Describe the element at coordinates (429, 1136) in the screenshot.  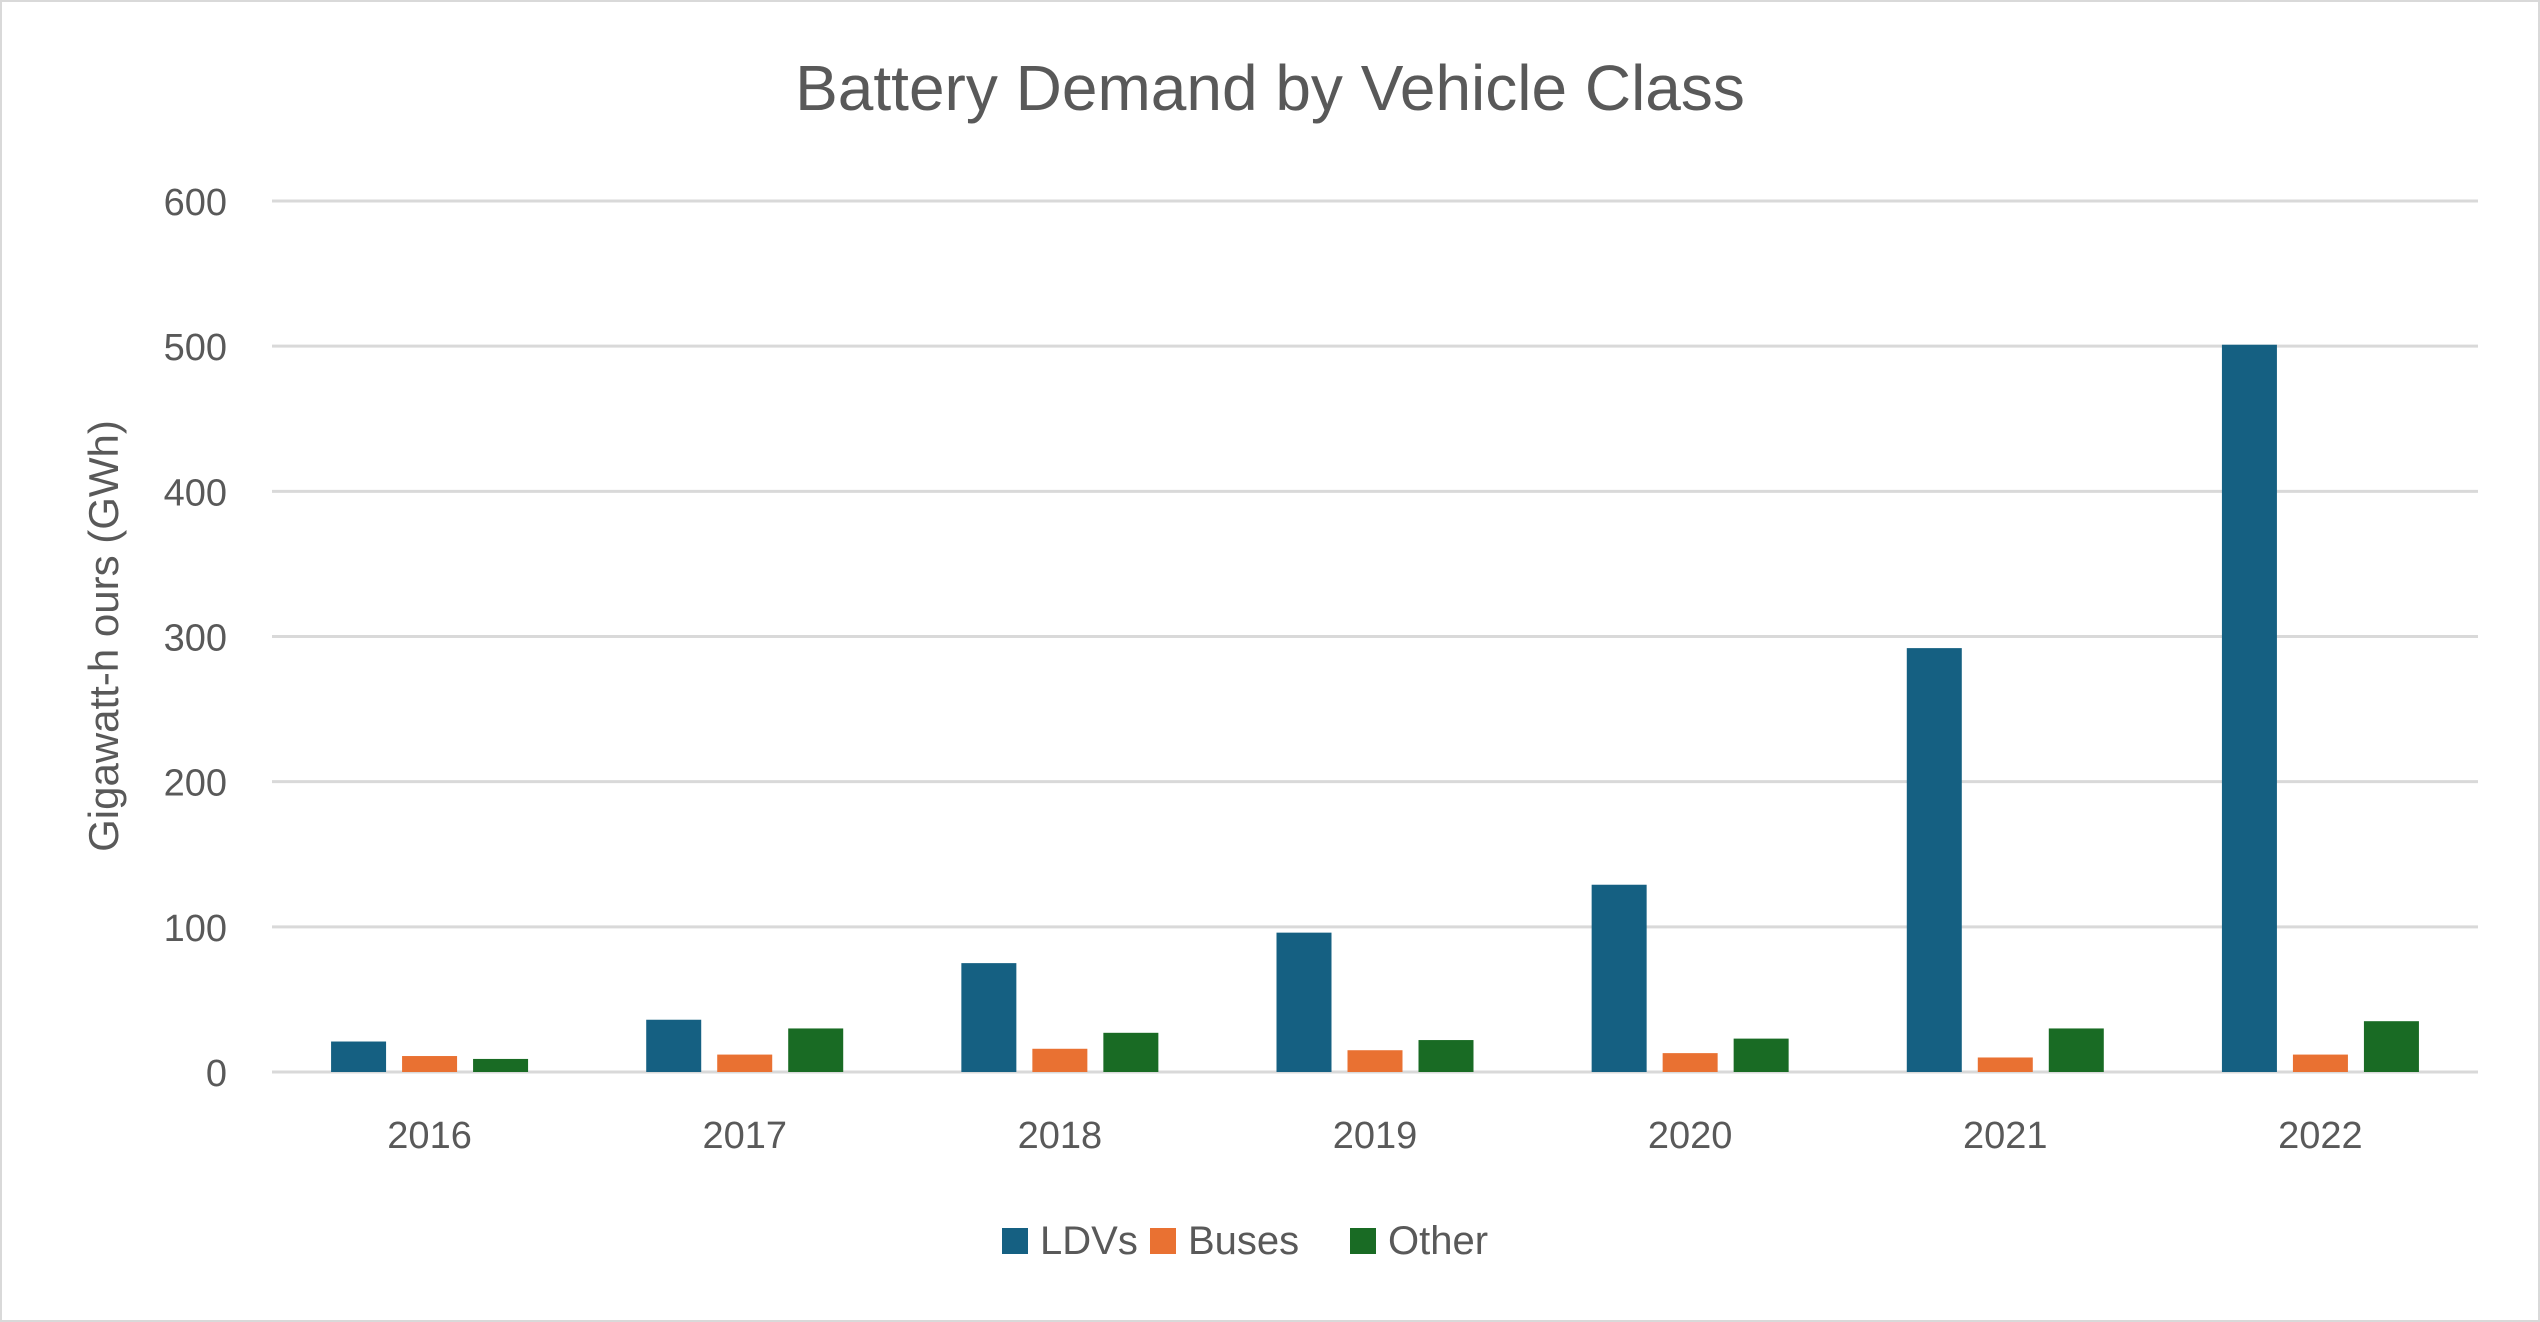
I see `x-tick-label: 2016` at that location.